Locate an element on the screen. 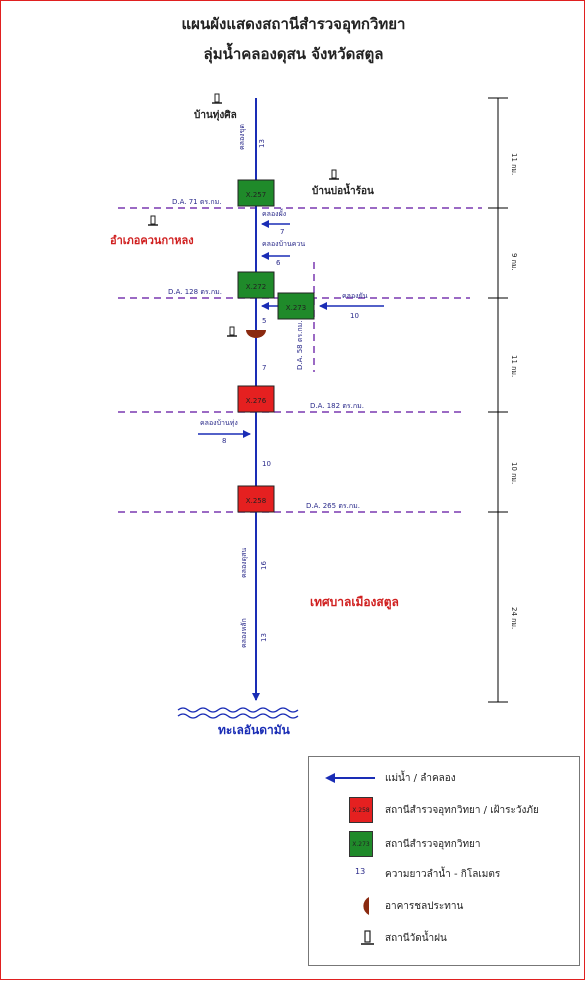  legend-label: สถานีสำรวจอุทกวิทยา / เฝ้าระวังภัย is located at coordinates (462, 810).